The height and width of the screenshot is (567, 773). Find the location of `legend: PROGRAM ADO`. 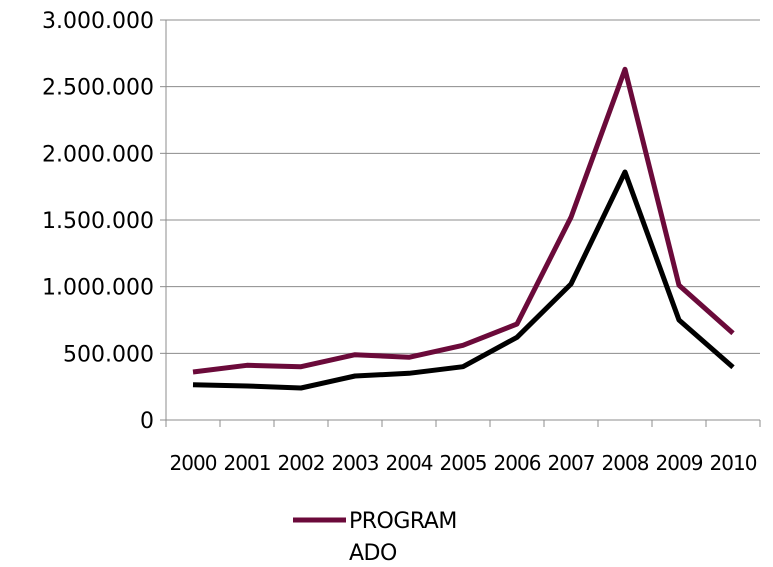

legend: PROGRAM ADO is located at coordinates (375, 537).